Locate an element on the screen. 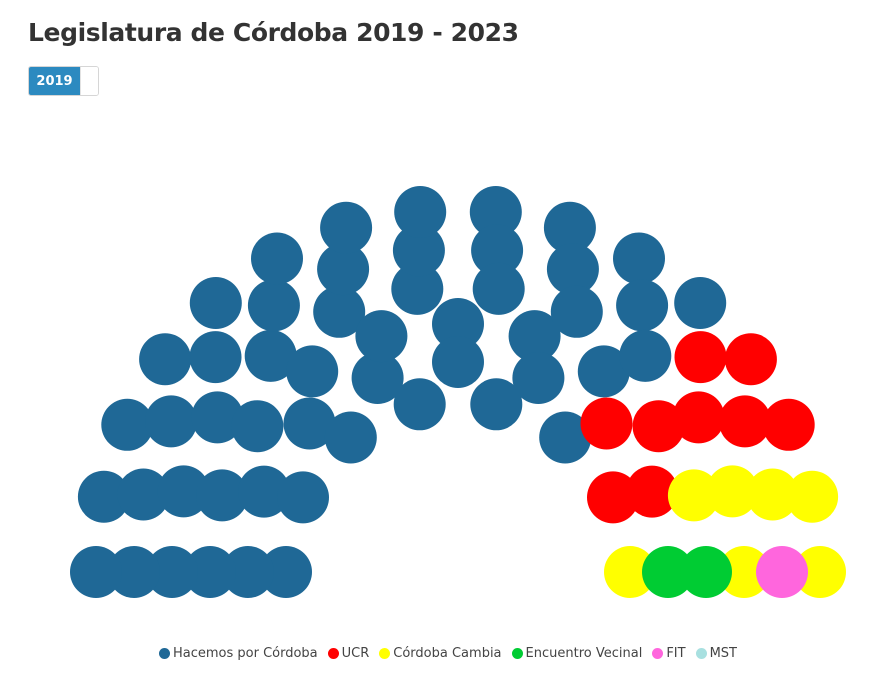 The image size is (896, 696). legend-label: MST is located at coordinates (723, 653).